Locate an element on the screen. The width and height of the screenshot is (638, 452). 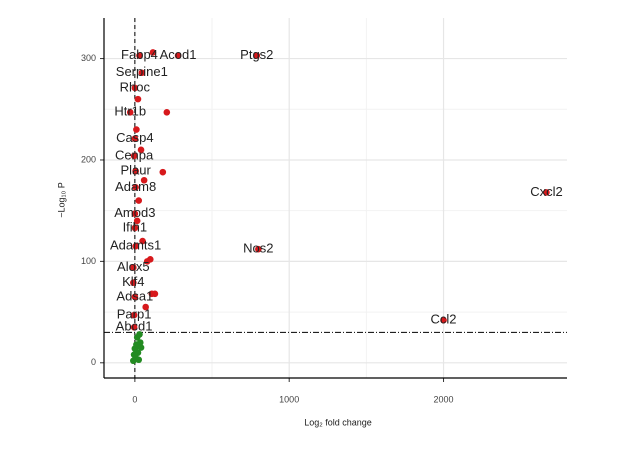
y-axis-label: −Log₁₀ P is located at coordinates (61, 200).